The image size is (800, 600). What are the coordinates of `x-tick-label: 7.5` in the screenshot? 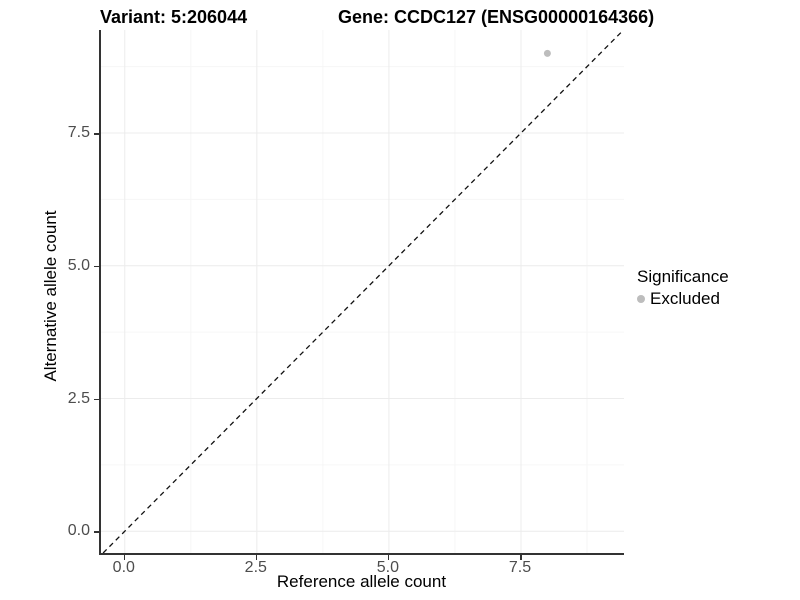 It's located at (520, 567).